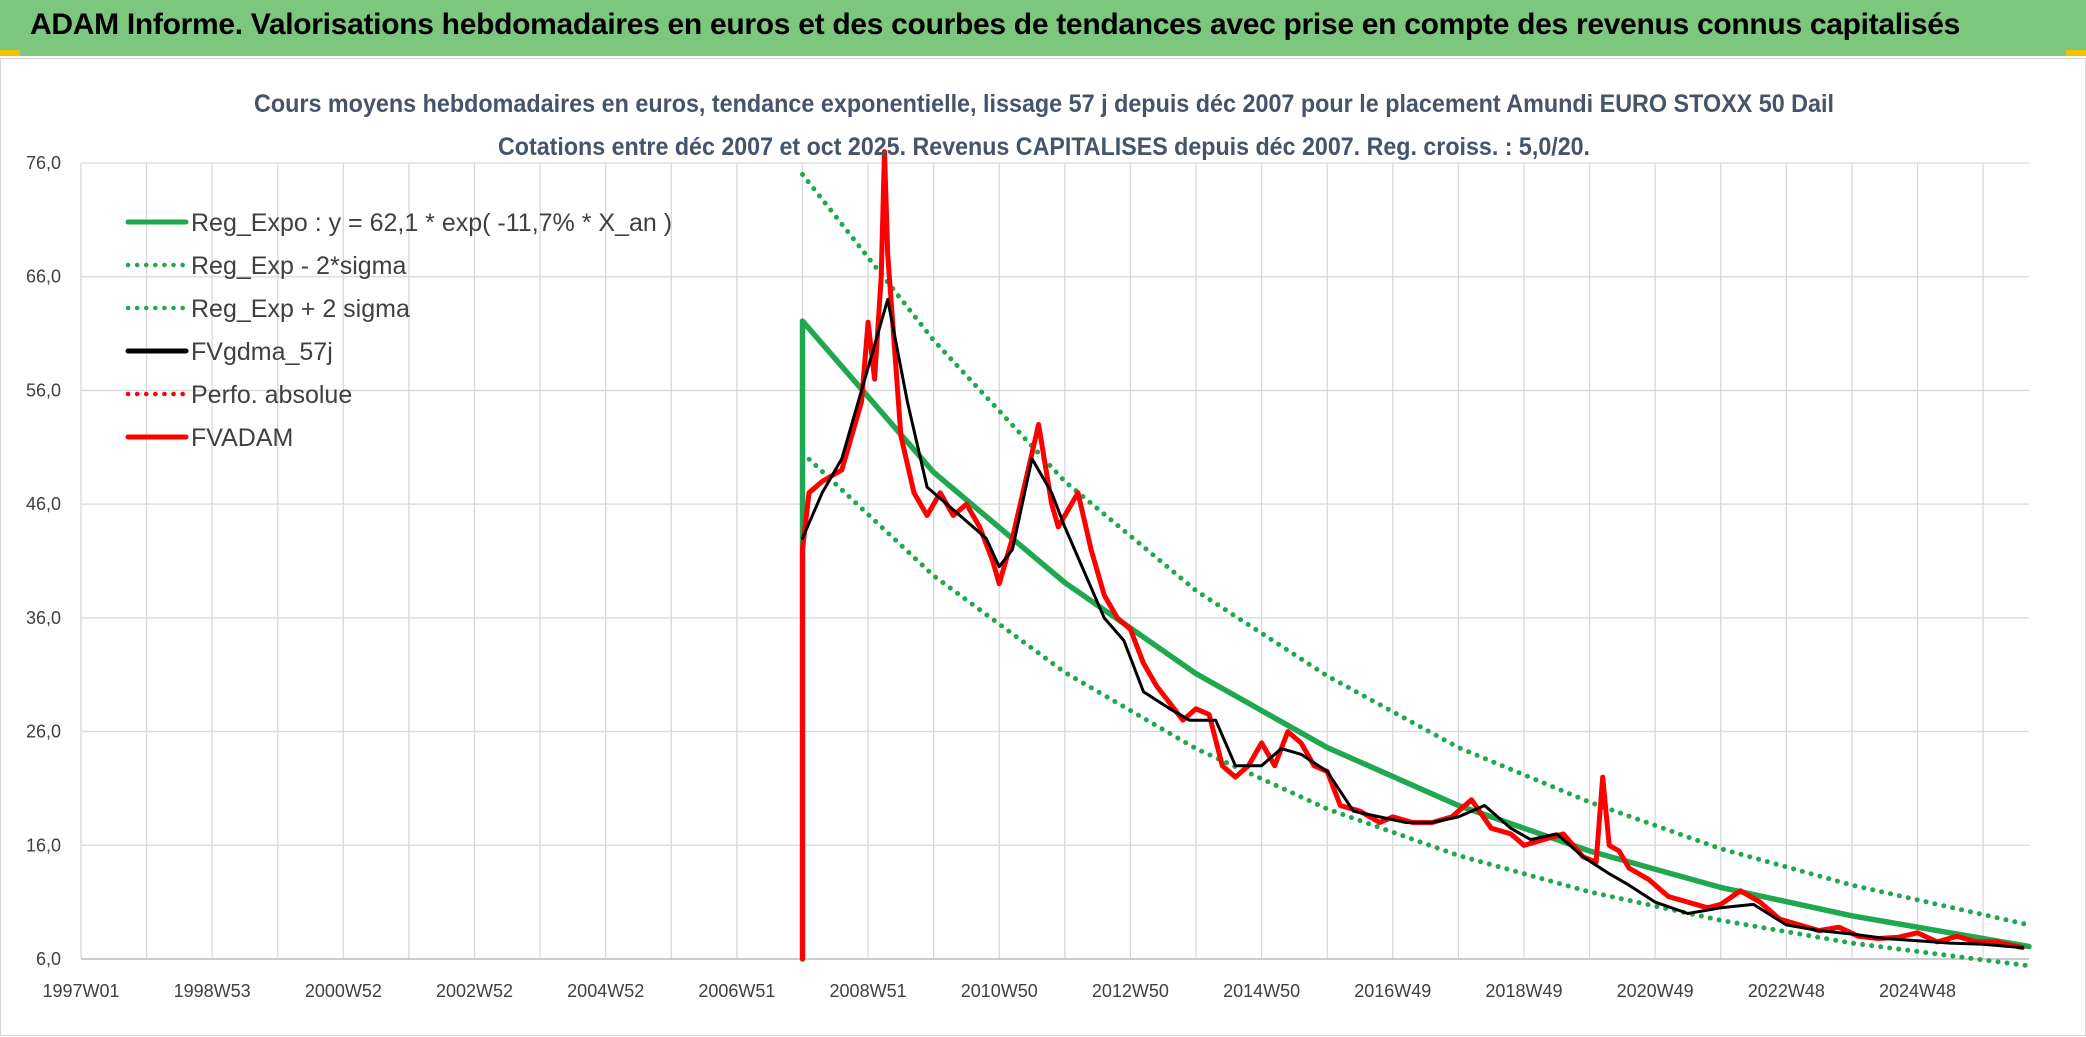  I want to click on banner-corner-right, so click(2076, 53).